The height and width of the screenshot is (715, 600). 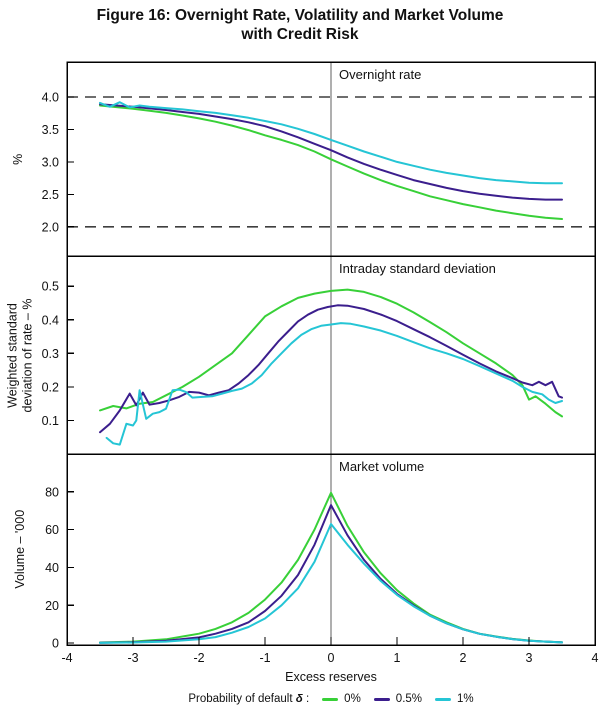 What do you see at coordinates (52, 530) in the screenshot?
I see `y-tick-label: 60` at bounding box center [52, 530].